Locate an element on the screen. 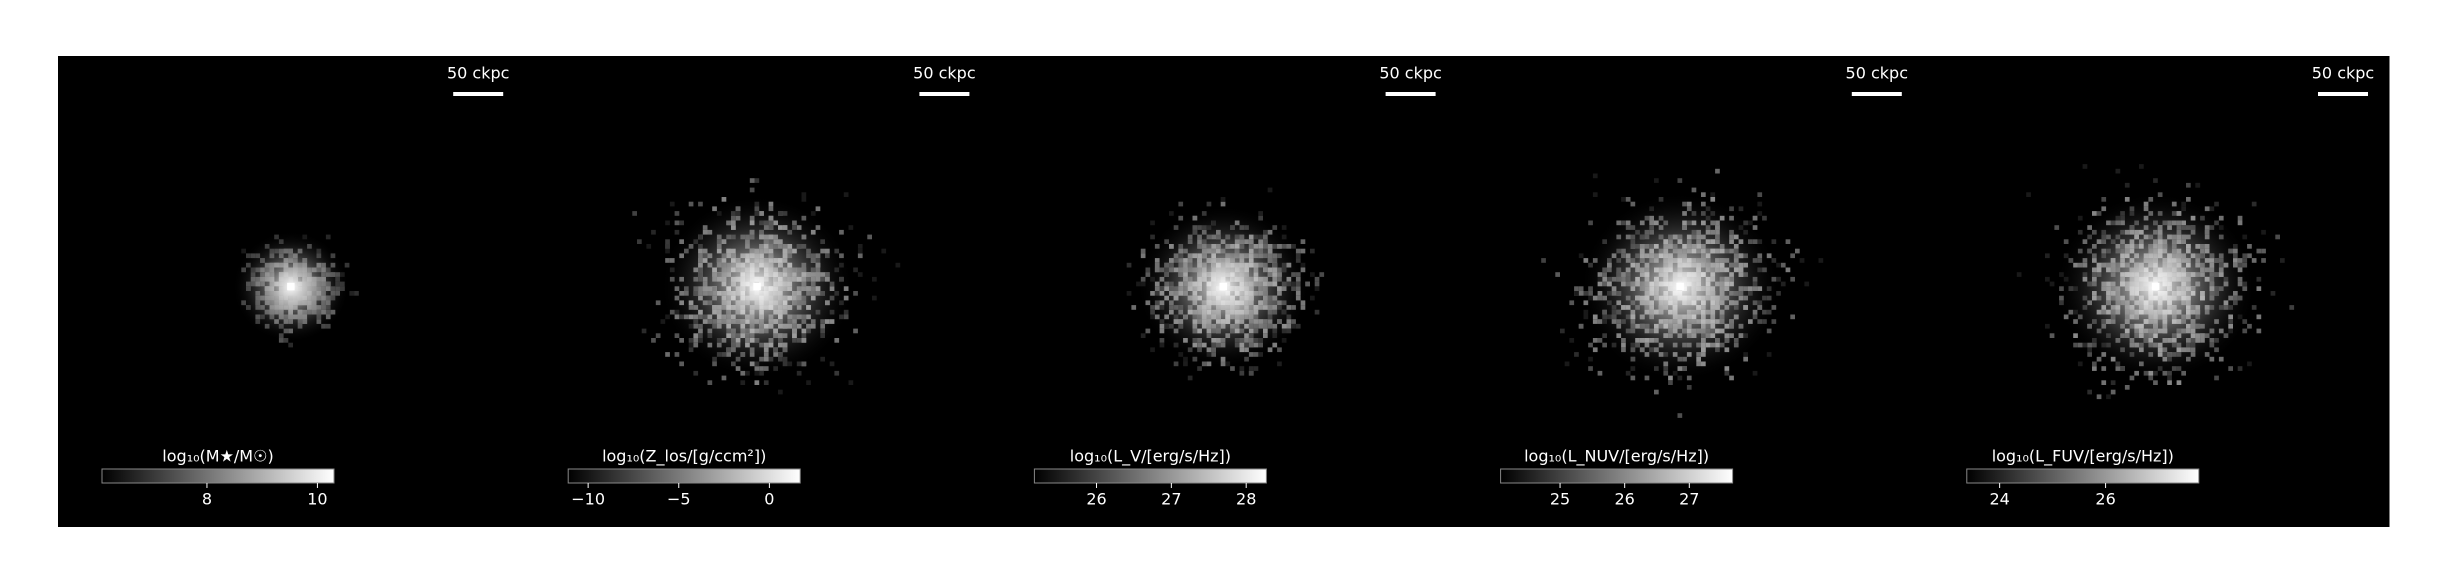 Image resolution: width=2444 pixels, height=584 pixels. colorbar is located at coordinates (218, 476).